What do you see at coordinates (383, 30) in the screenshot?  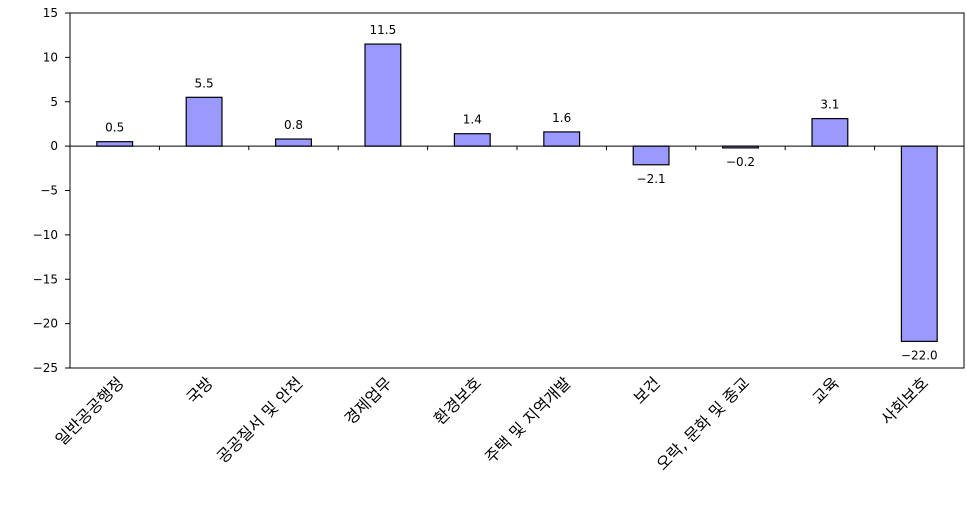 I see `data-label: 11.5` at bounding box center [383, 30].